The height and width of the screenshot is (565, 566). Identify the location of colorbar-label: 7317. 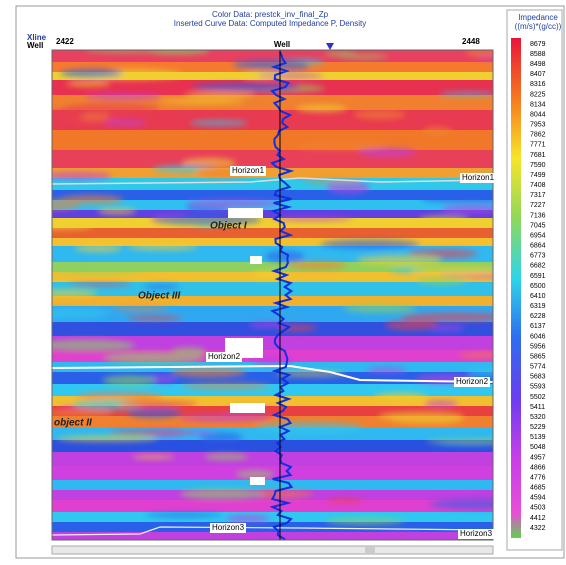
(538, 195).